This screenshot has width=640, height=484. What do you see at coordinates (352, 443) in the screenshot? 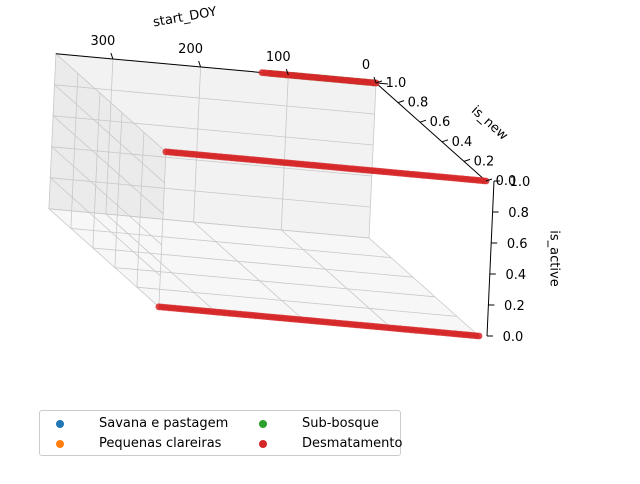
I see `legend-label: Desmatamento` at bounding box center [352, 443].